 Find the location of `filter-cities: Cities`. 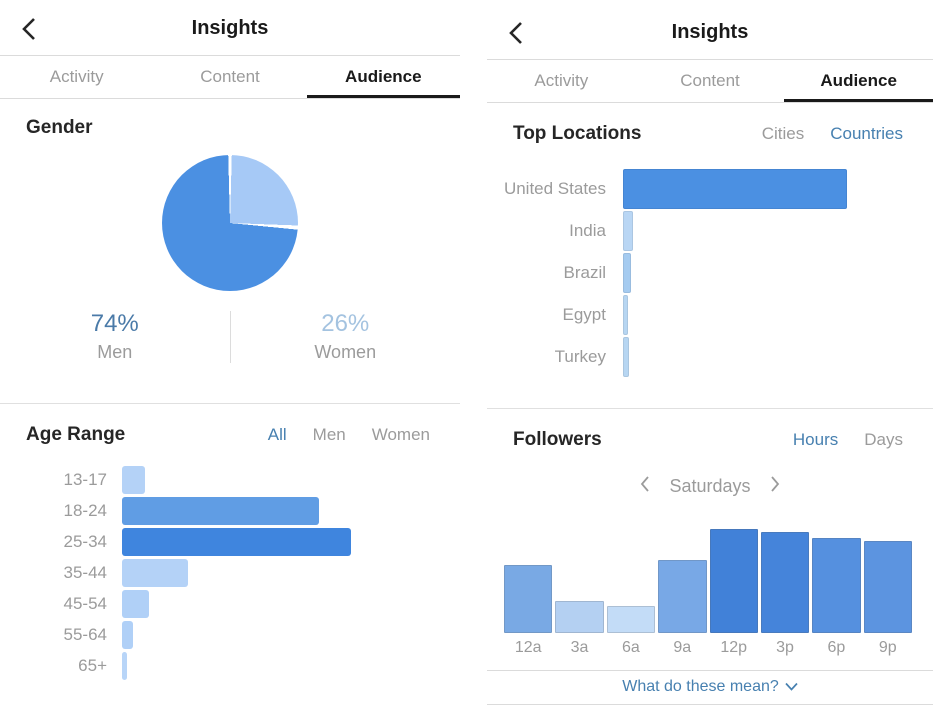

filter-cities: Cities is located at coordinates (783, 133).